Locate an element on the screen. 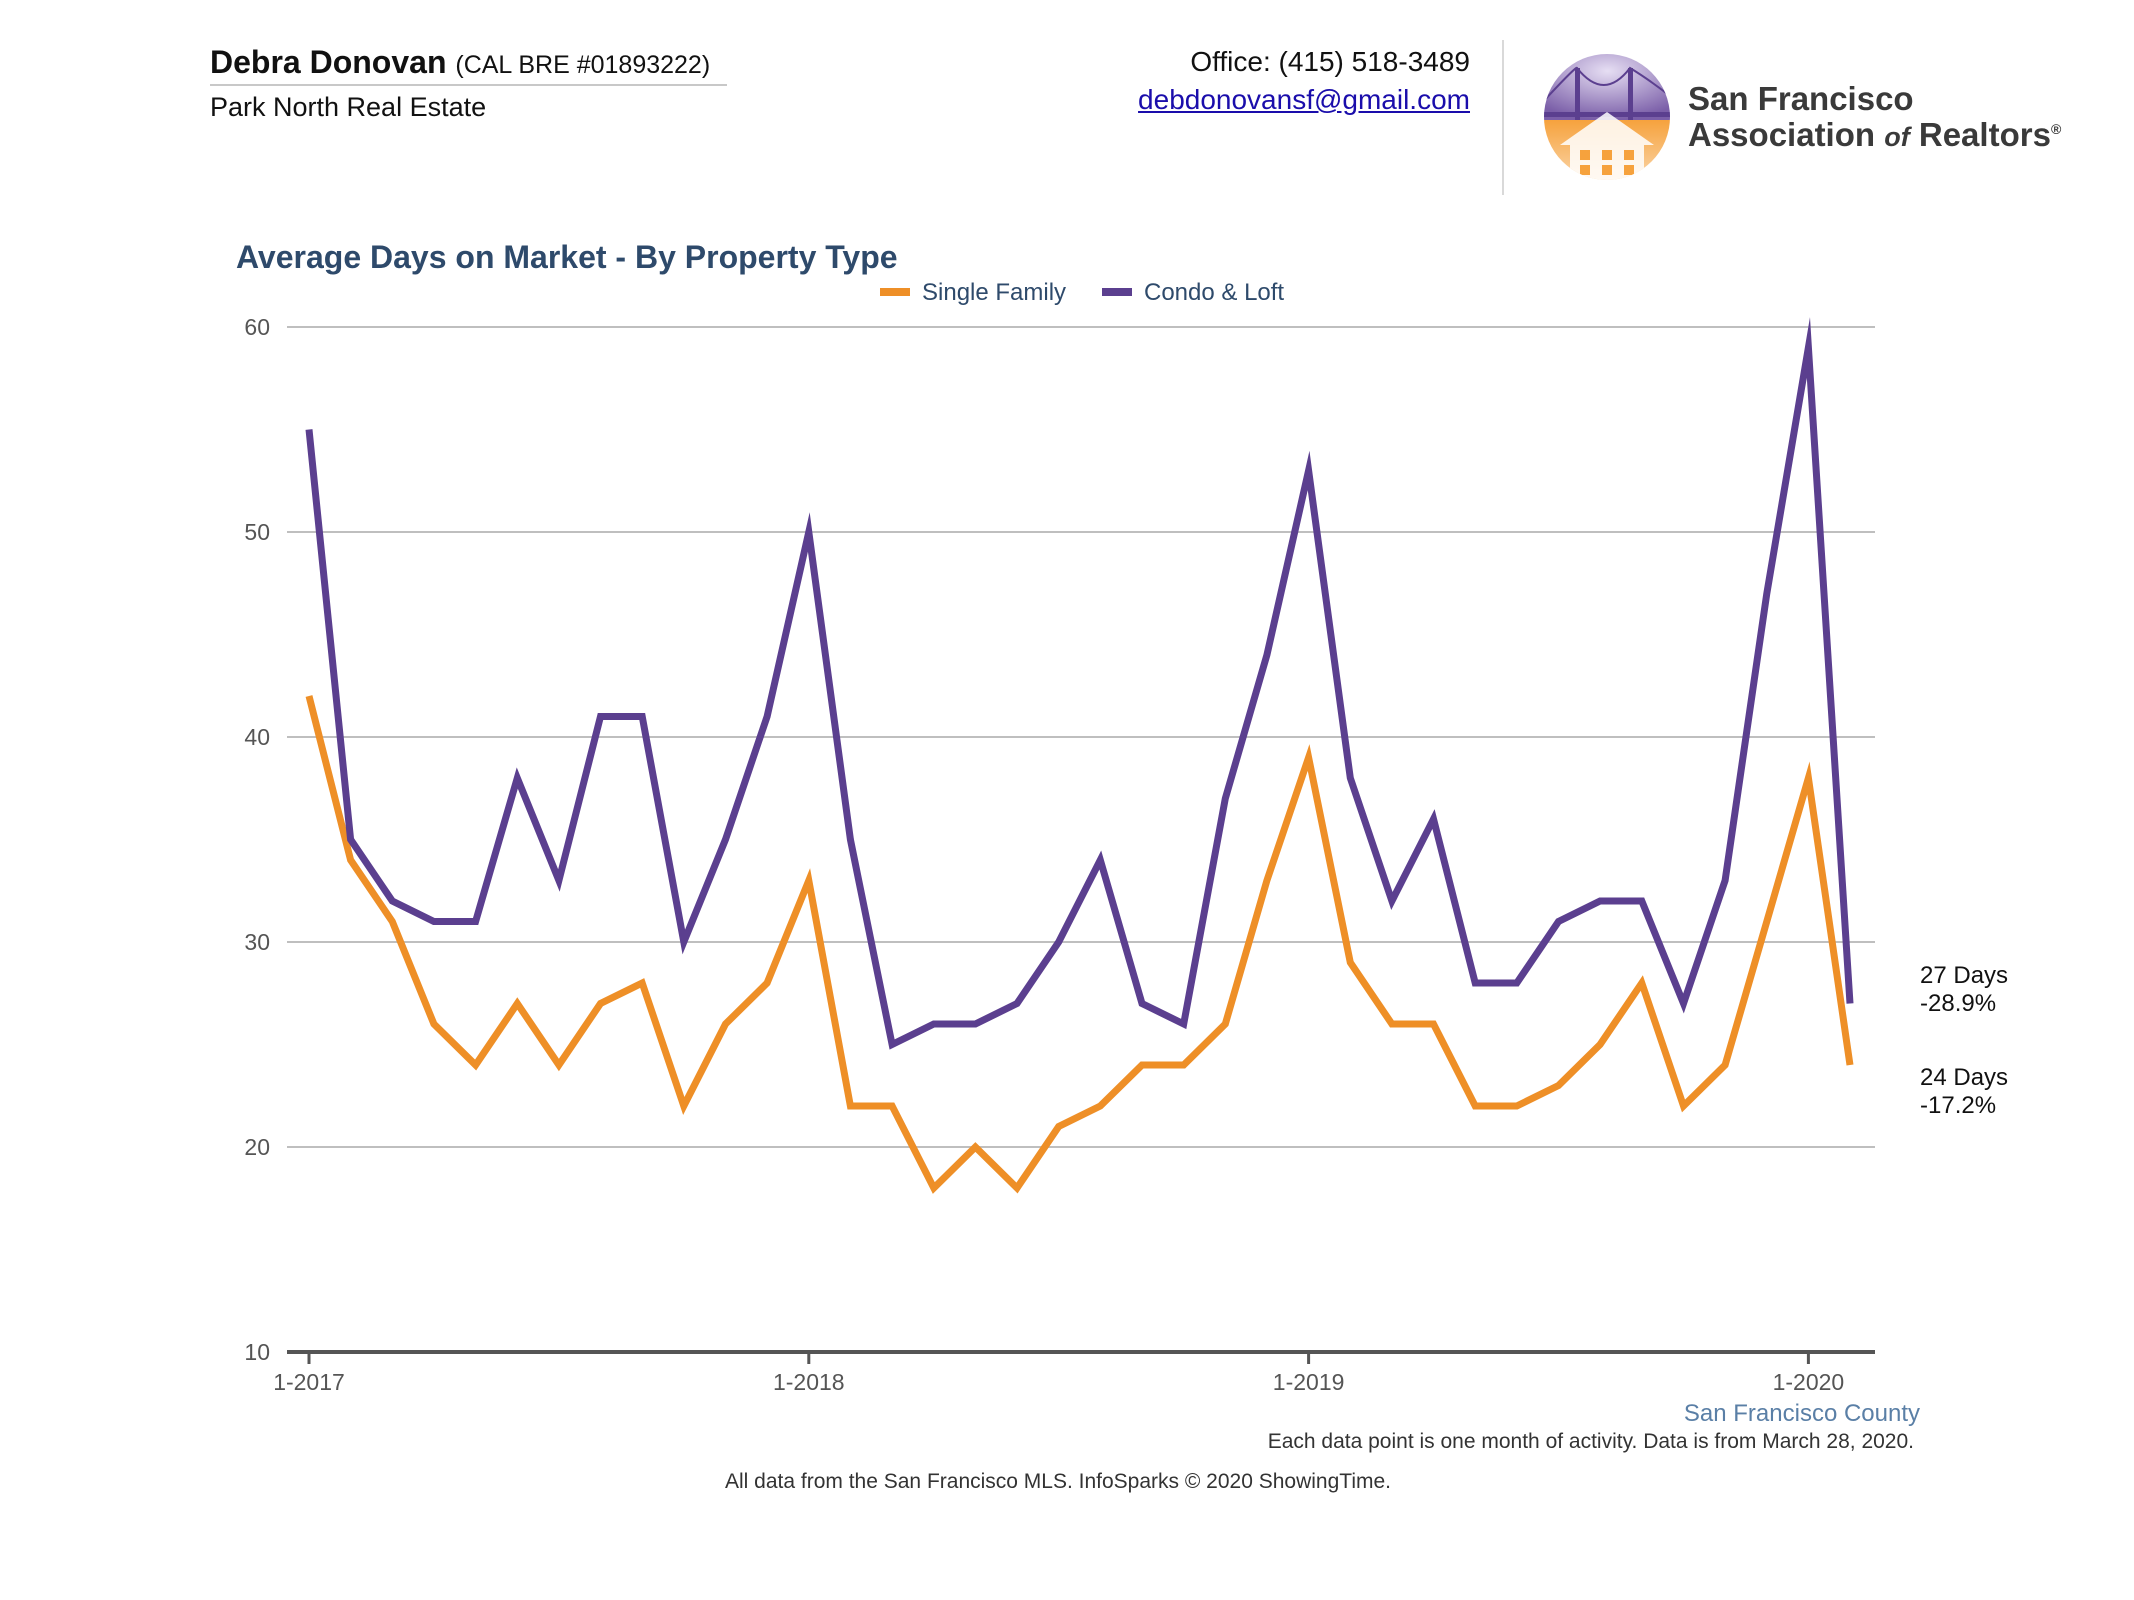 The width and height of the screenshot is (2134, 1600). annotation-change: -17.2% is located at coordinates (1958, 1105).